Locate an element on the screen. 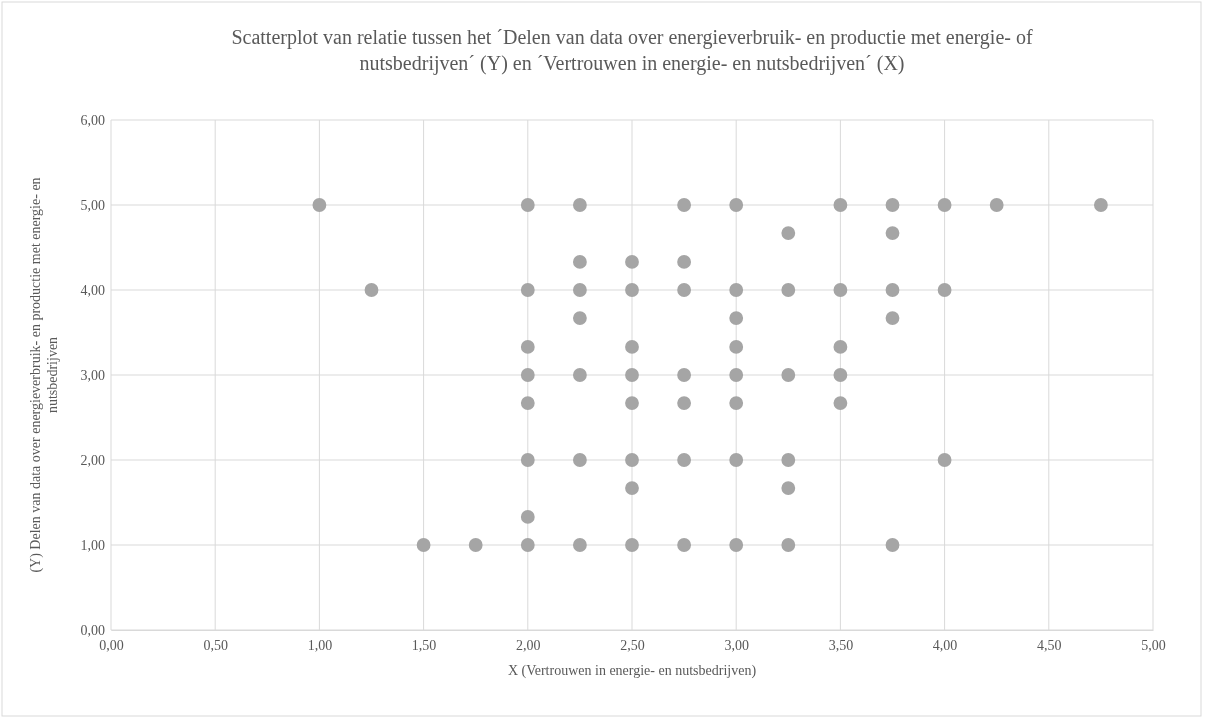  x-axis-title: X (Vertrouwen in energie- en nutsbedrijven) is located at coordinates (632, 671).